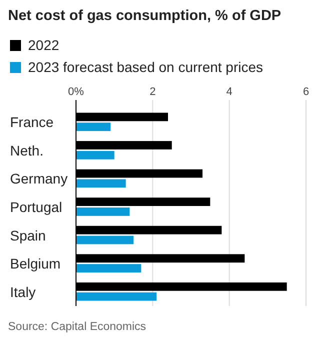 This screenshot has width=326, height=344. I want to click on x-tick-label: 2, so click(153, 92).